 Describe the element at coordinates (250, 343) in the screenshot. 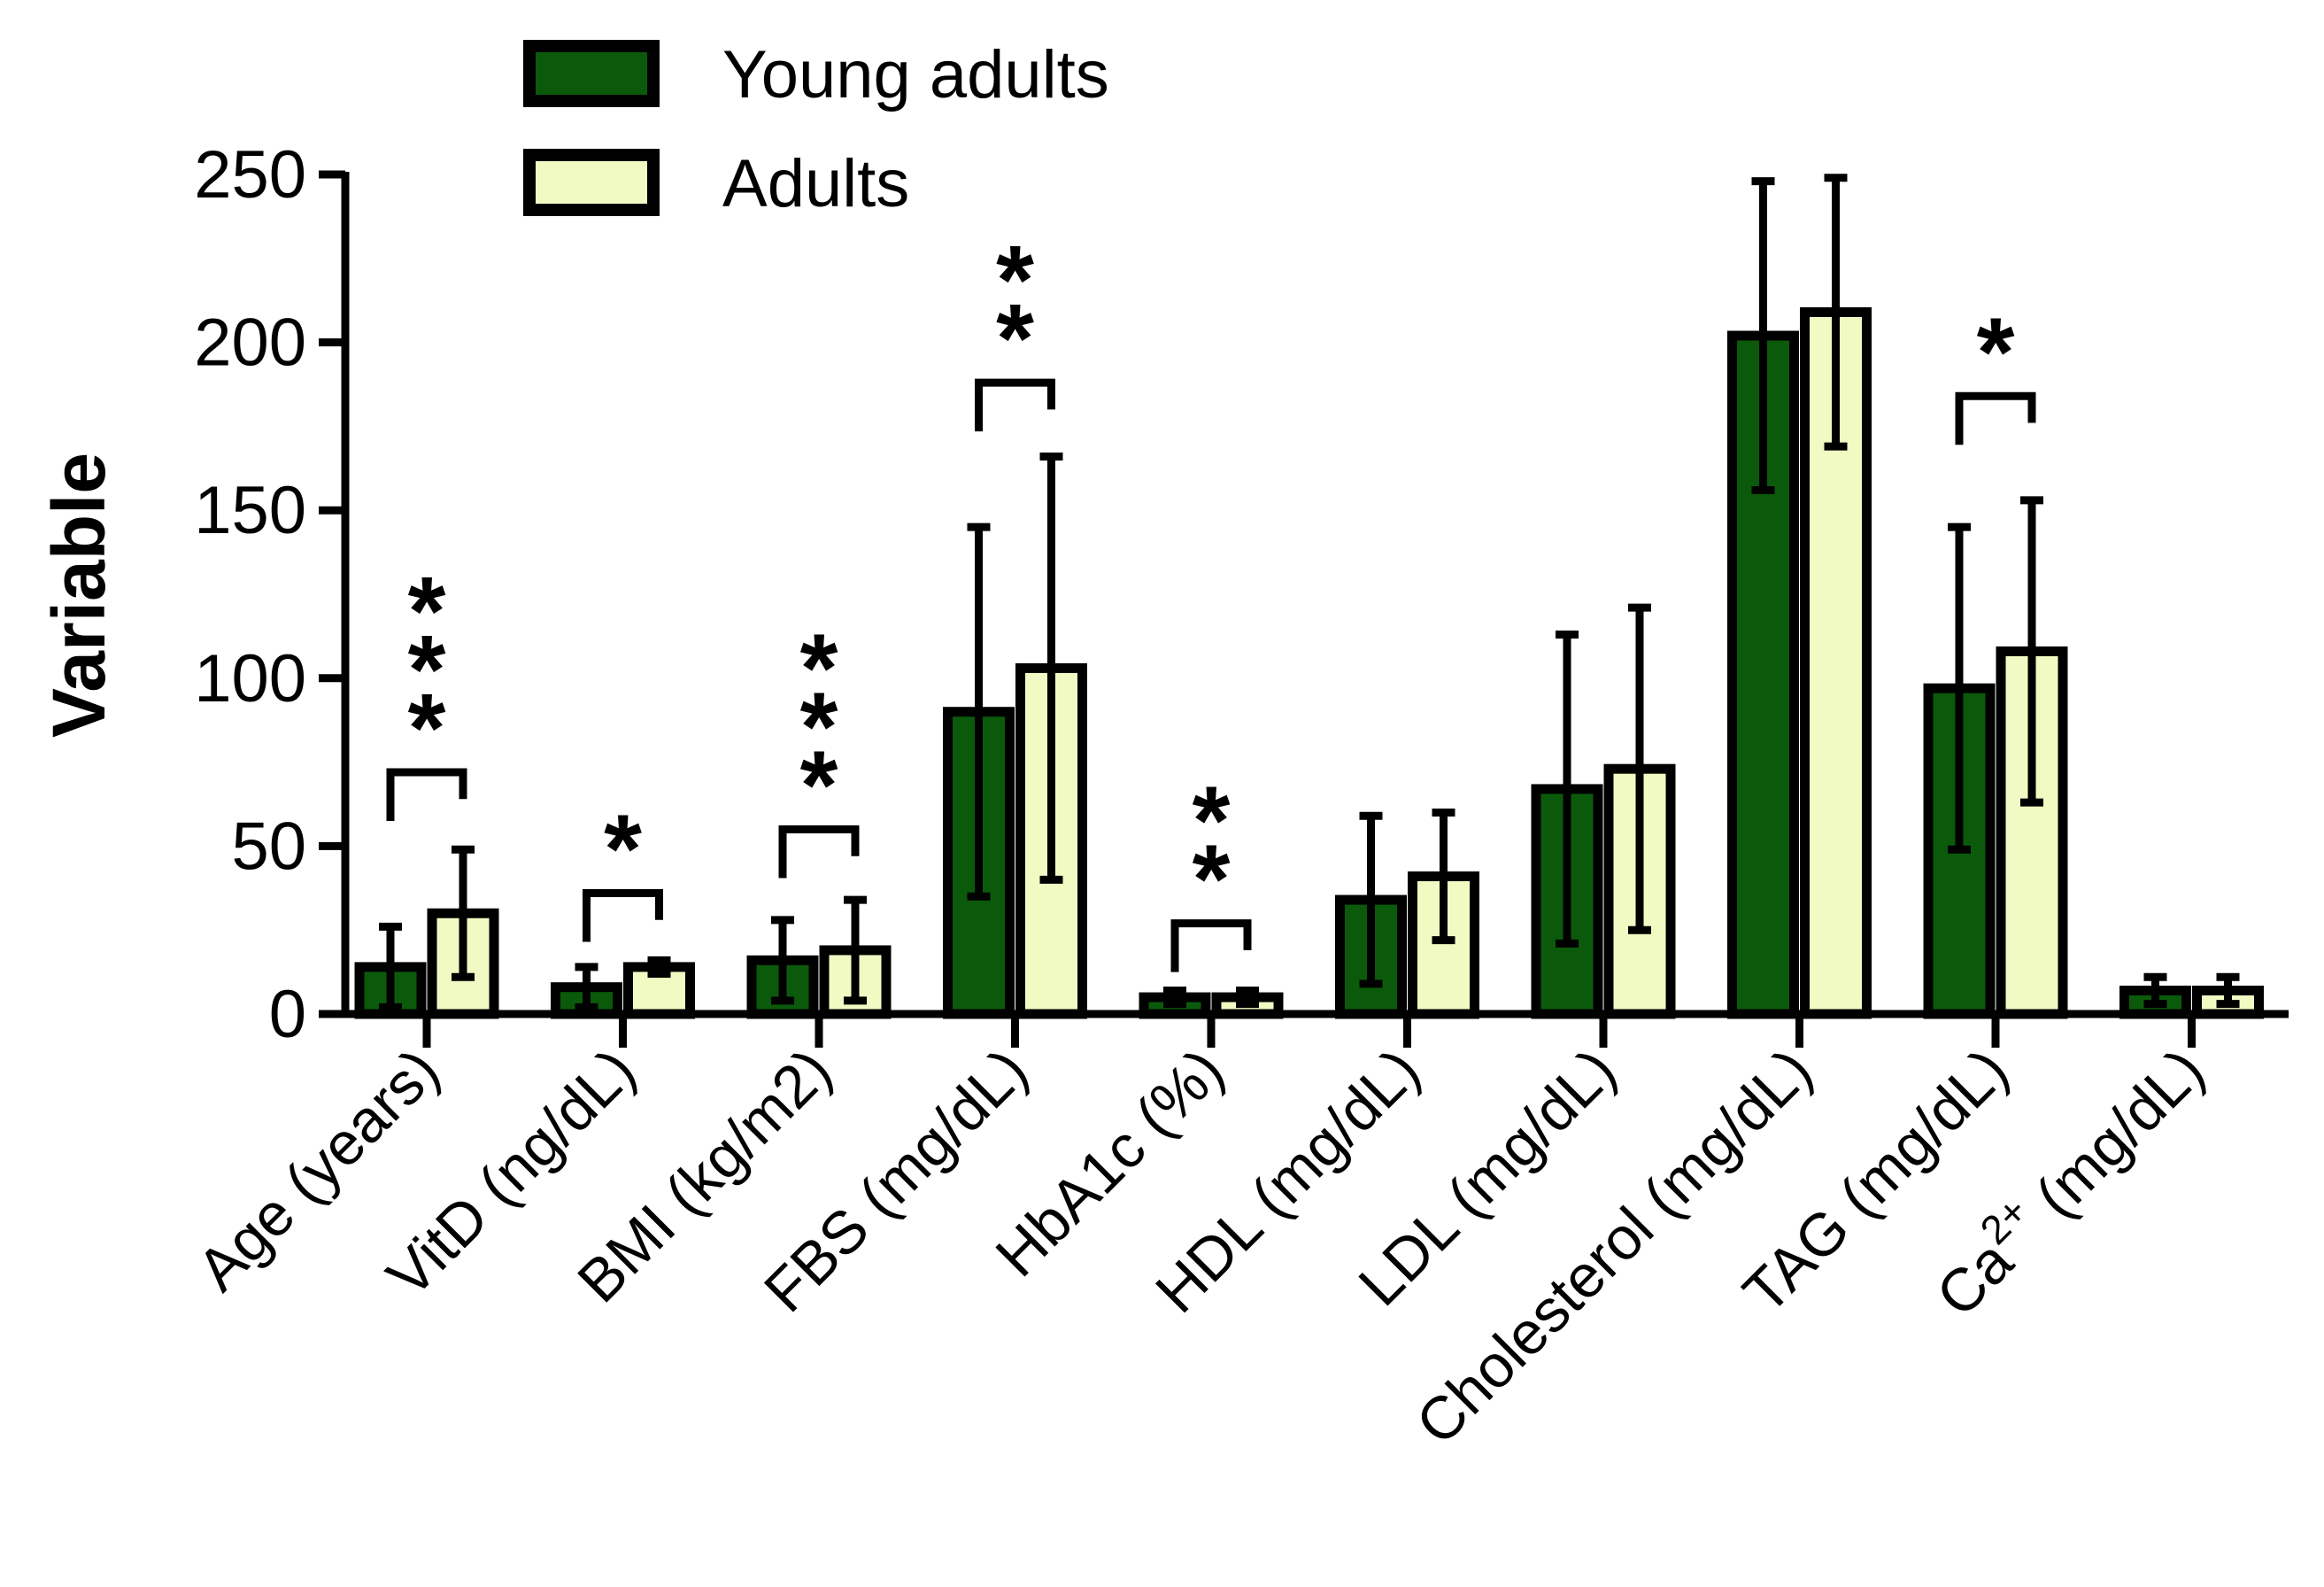

I see `y-tick-label: 200` at that location.